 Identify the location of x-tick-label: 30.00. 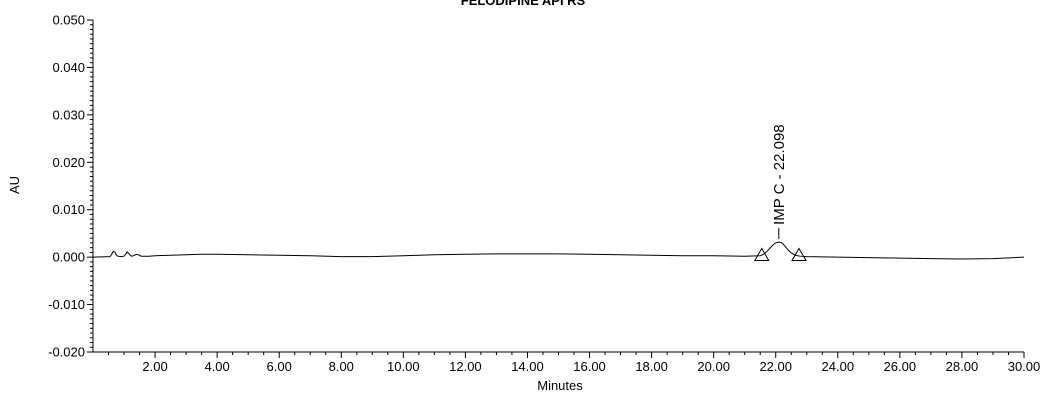
(1024, 366).